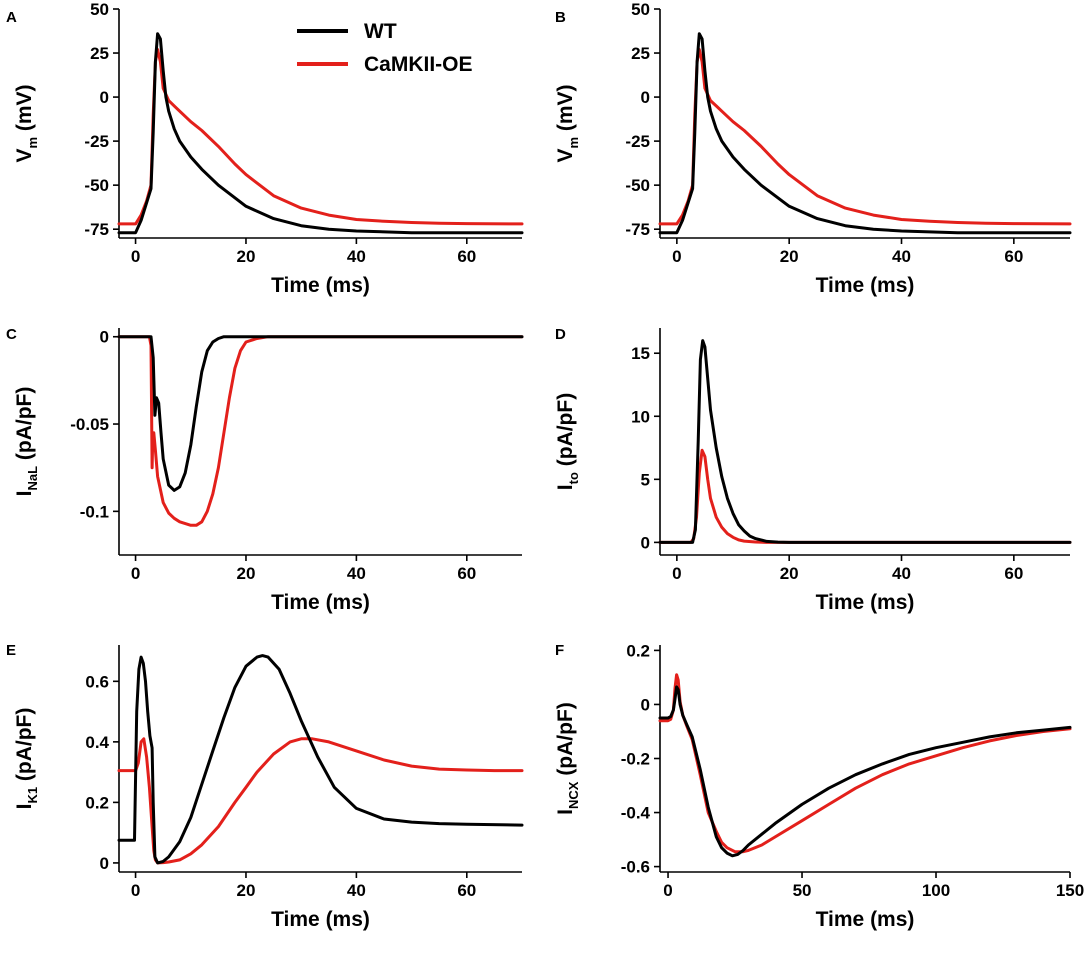  Describe the element at coordinates (560, 17) in the screenshot. I see `panel-letter-b: B` at that location.